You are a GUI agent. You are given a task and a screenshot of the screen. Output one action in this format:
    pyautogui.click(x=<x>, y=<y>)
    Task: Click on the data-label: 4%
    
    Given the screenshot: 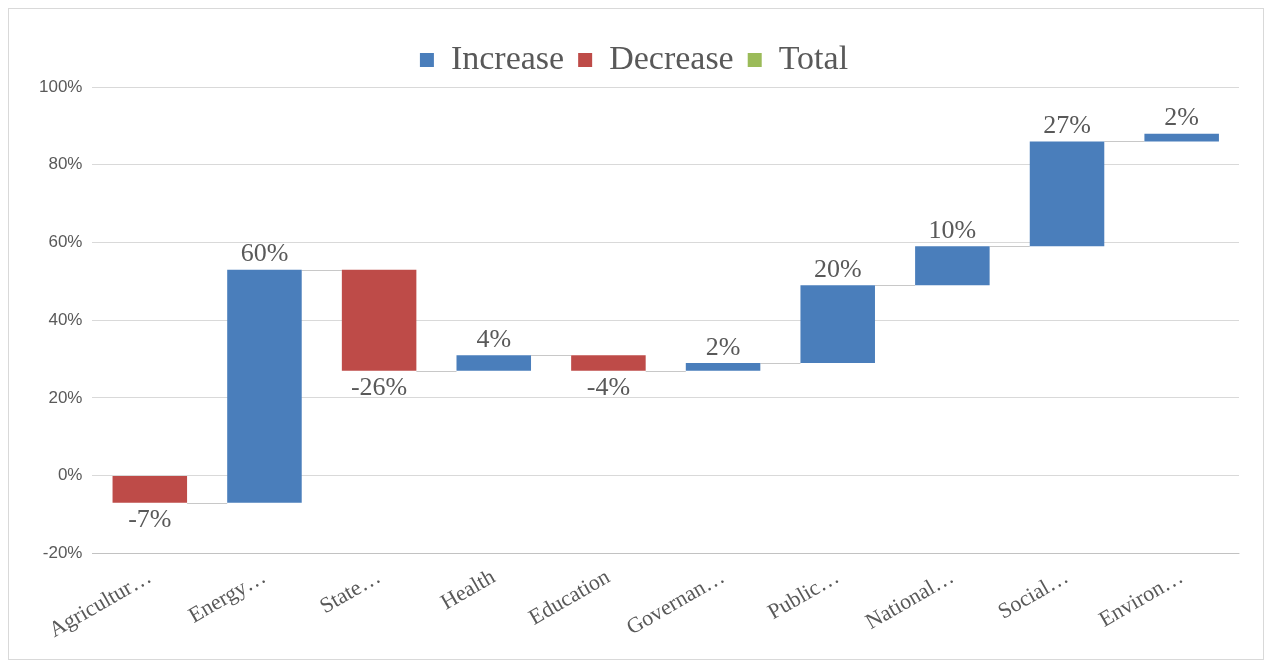 What is the action you would take?
    pyautogui.click(x=494, y=338)
    